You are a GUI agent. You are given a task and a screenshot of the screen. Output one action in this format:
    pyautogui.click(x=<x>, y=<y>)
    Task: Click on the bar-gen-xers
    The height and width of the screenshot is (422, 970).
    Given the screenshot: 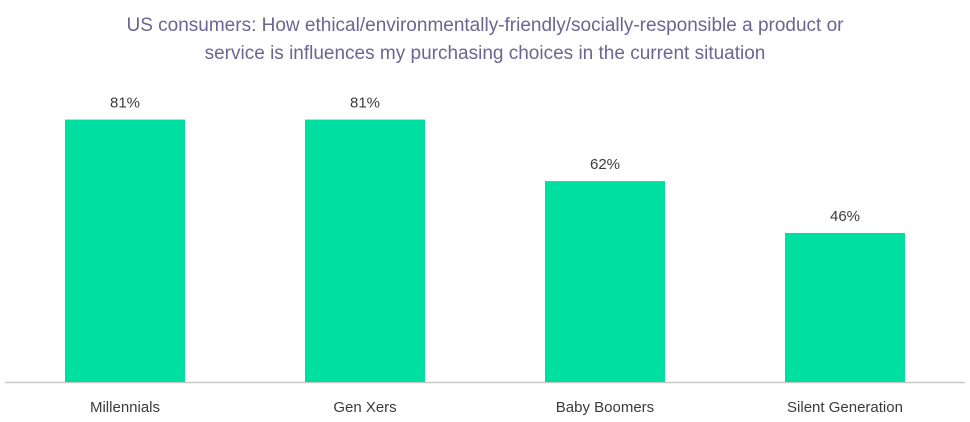 What is the action you would take?
    pyautogui.click(x=365, y=250)
    